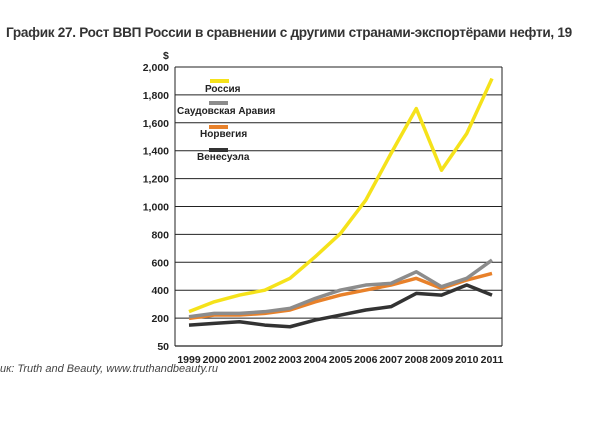 Image resolution: width=604 pixels, height=432 pixels. What do you see at coordinates (223, 134) in the screenshot?
I see `legend-label: Норвегия` at bounding box center [223, 134].